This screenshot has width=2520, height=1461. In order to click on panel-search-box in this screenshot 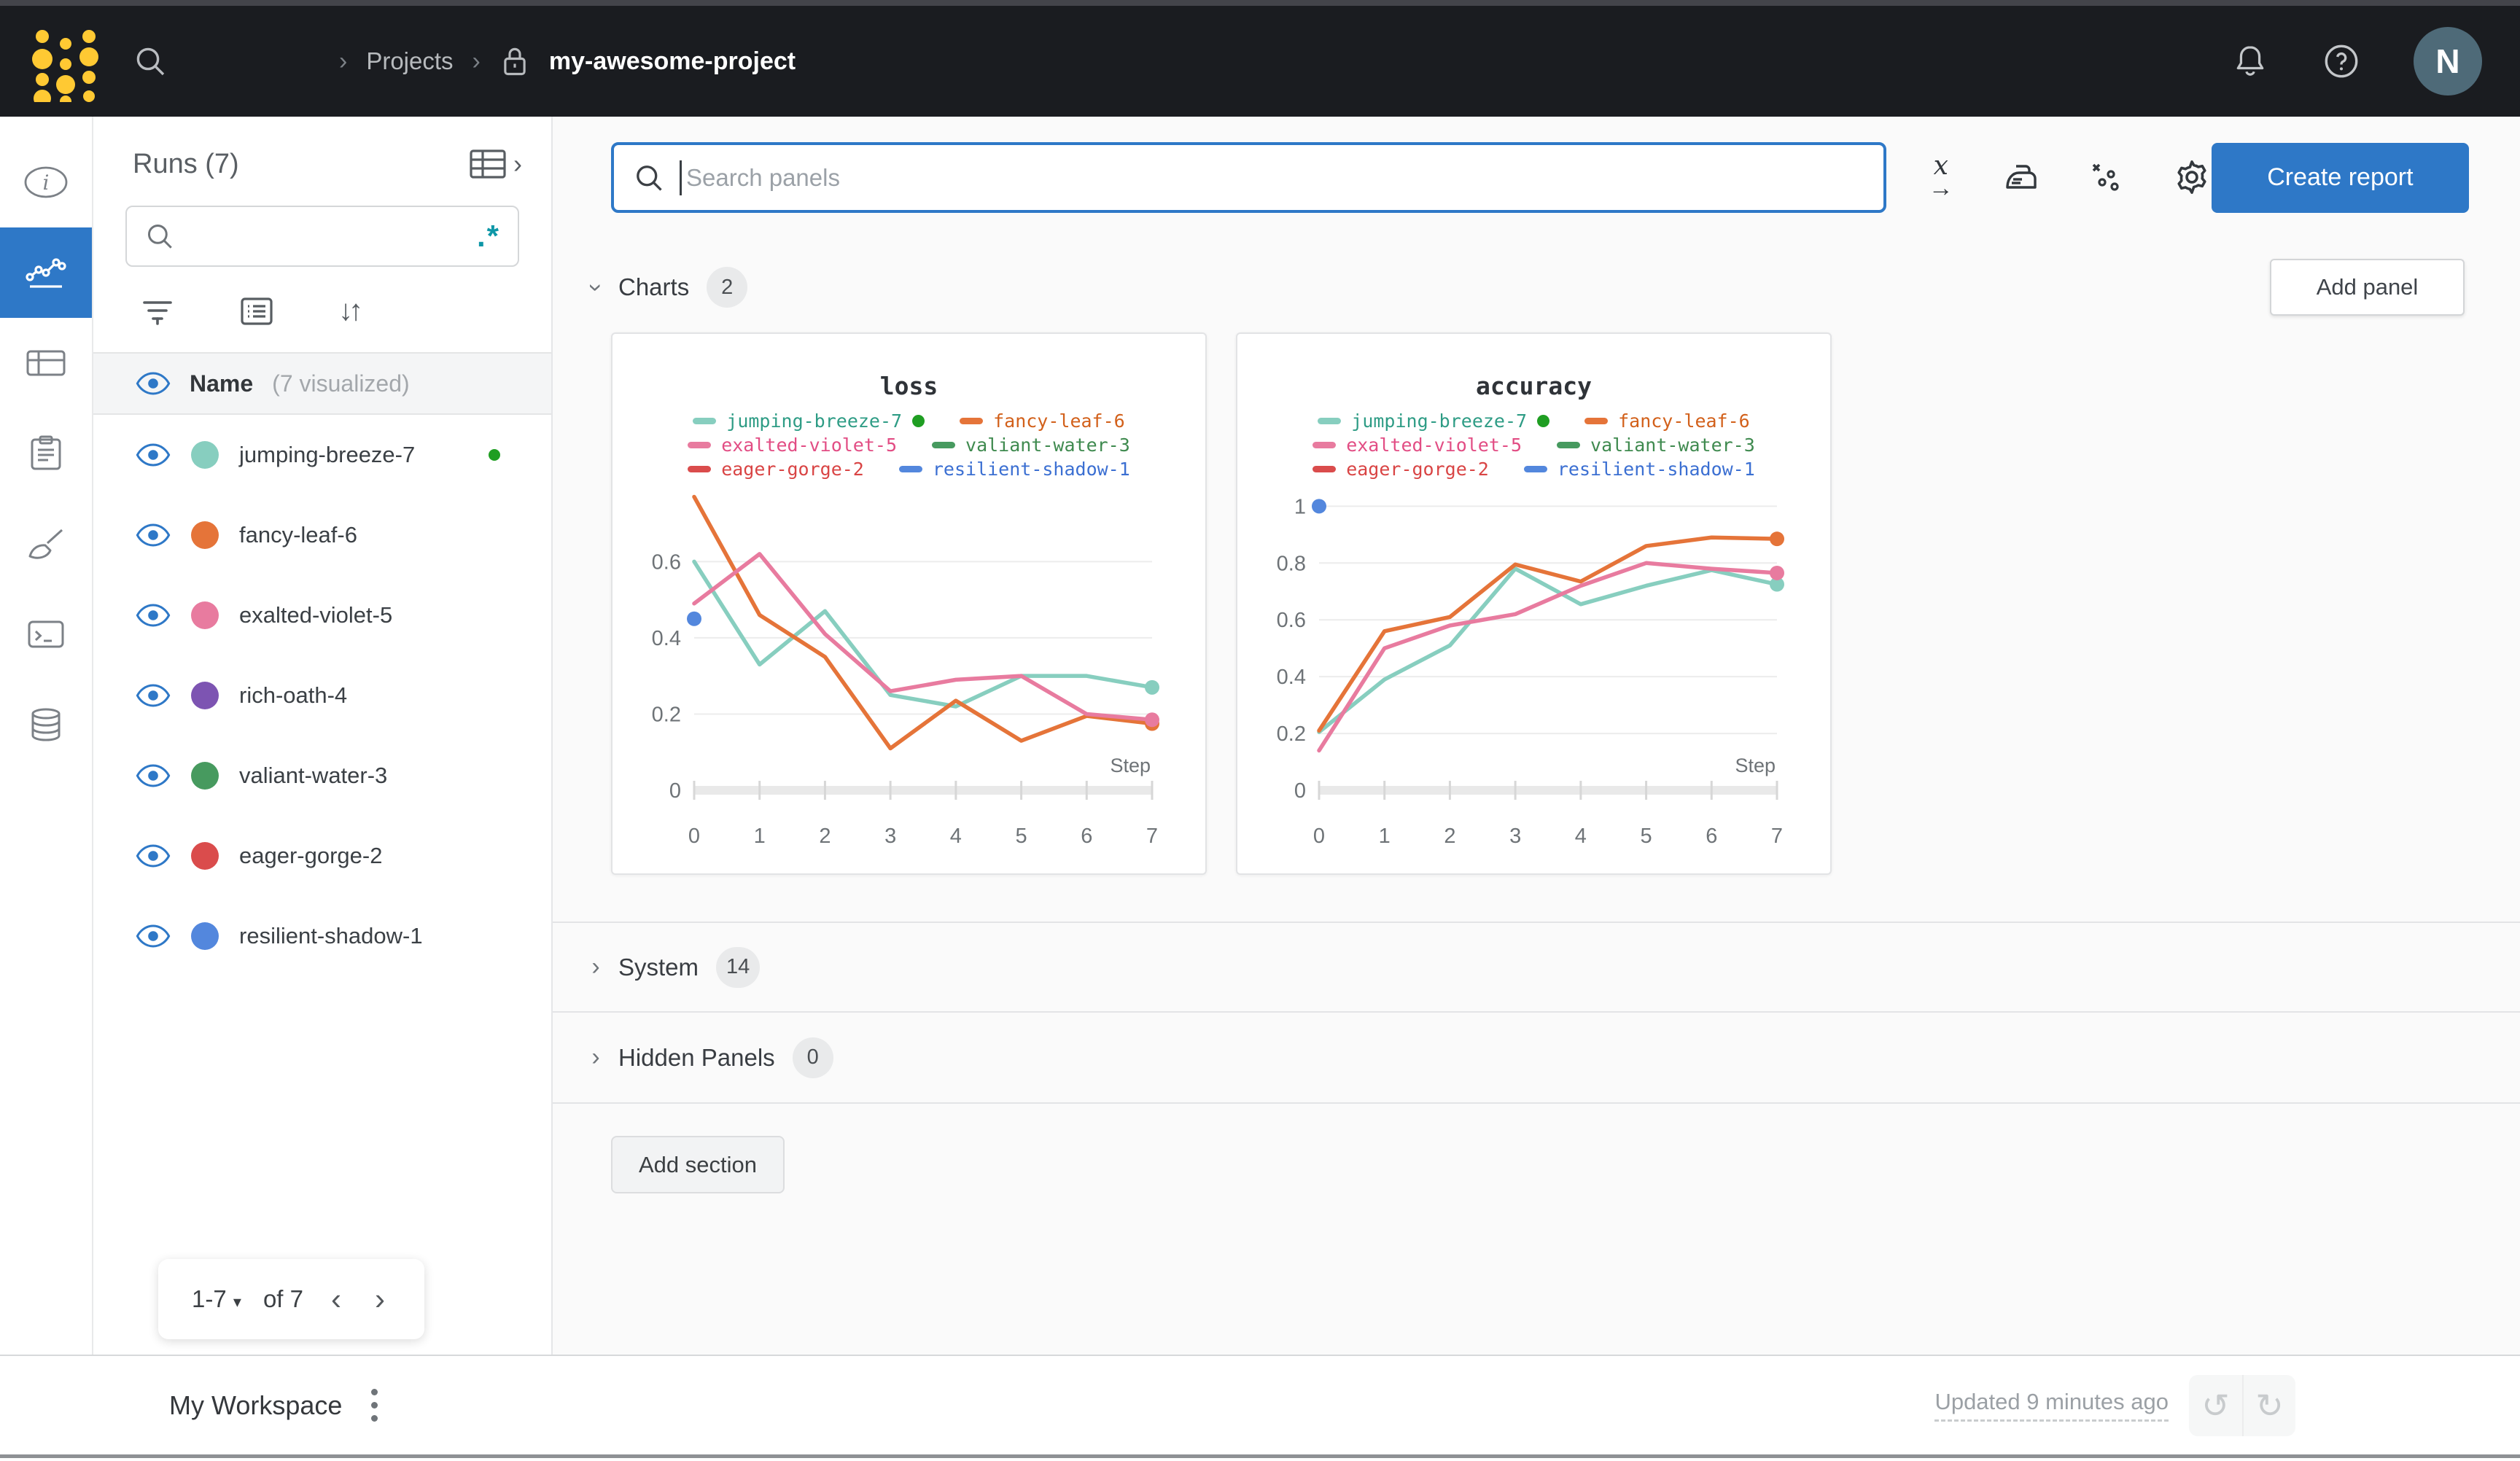, I will do `click(1248, 177)`.